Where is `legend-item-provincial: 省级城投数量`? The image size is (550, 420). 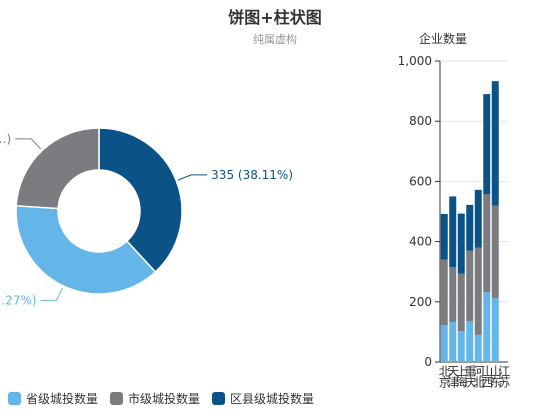 legend-item-provincial: 省级城投数量 is located at coordinates (53, 398).